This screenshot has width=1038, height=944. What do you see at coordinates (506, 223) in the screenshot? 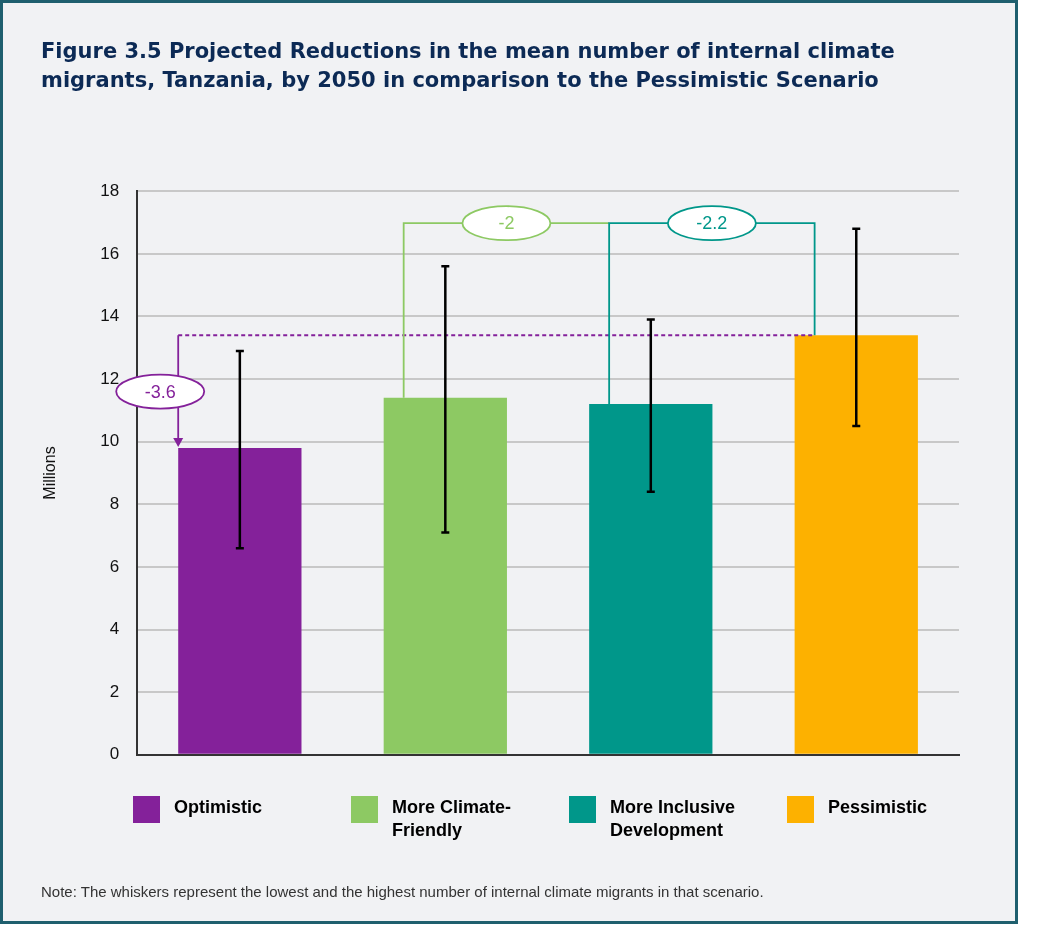
I see `annotation: -2` at bounding box center [506, 223].